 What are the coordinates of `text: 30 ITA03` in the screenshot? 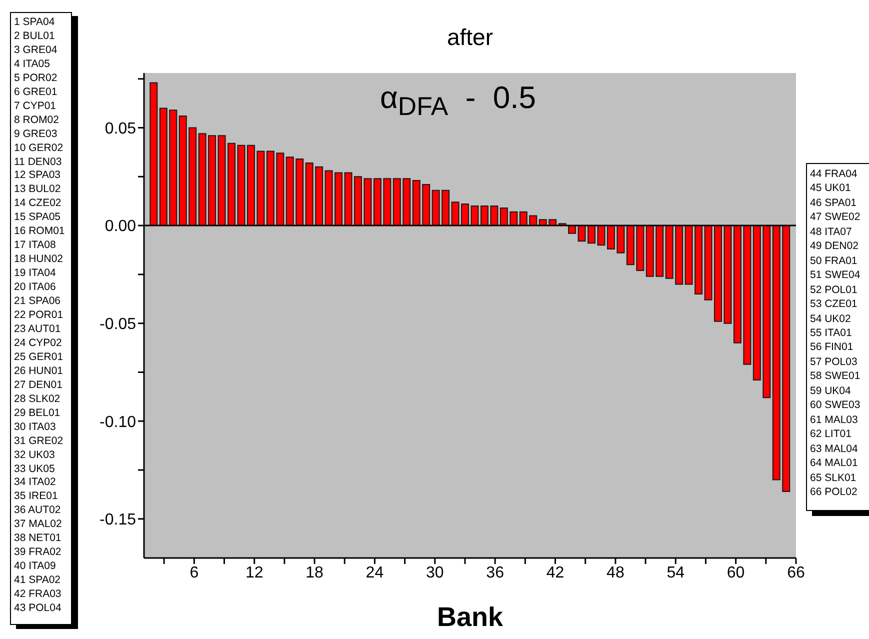 It's located at (35, 427).